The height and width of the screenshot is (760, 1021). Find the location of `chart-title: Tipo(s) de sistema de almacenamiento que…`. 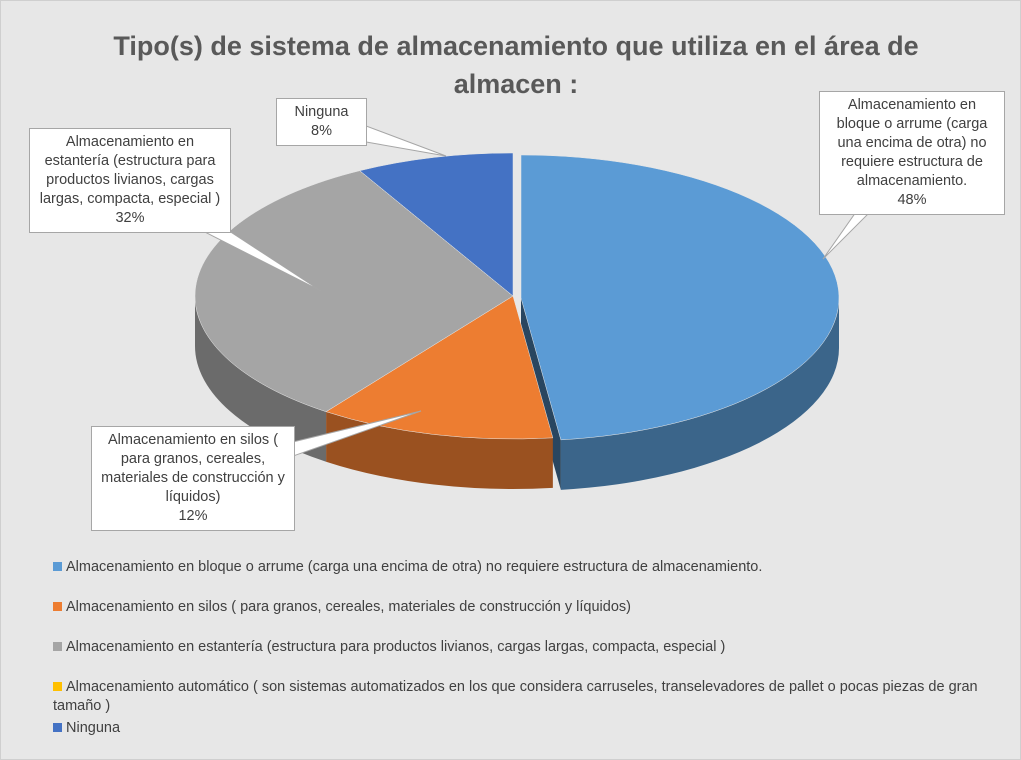

chart-title: Tipo(s) de sistema de almacenamiento que… is located at coordinates (516, 65).